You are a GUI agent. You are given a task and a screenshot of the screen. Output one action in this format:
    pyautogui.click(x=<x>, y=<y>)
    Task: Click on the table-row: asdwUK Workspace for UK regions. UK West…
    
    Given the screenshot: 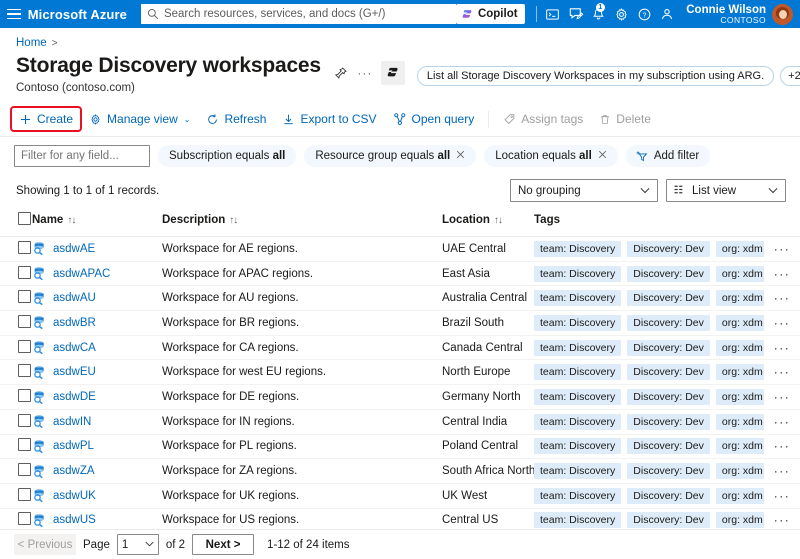 What is the action you would take?
    pyautogui.click(x=400, y=496)
    